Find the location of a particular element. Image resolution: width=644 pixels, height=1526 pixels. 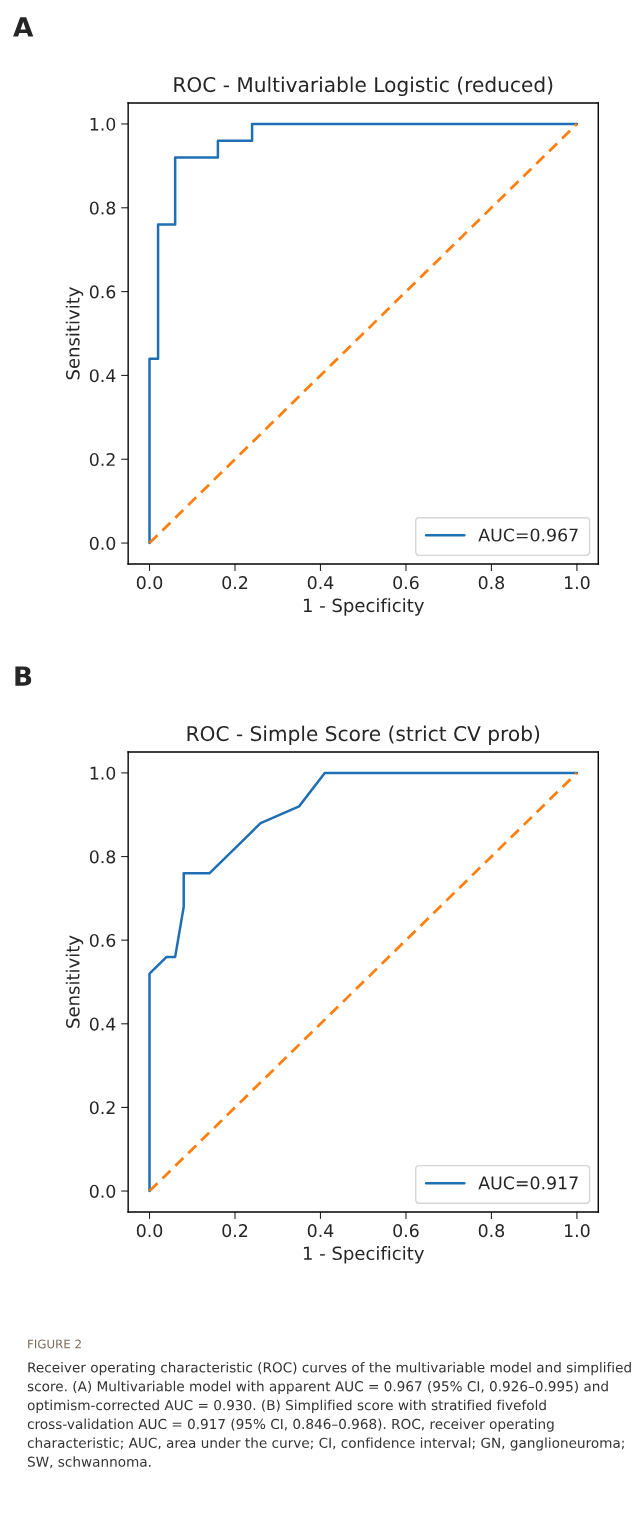

text: B is located at coordinates (23, 676).